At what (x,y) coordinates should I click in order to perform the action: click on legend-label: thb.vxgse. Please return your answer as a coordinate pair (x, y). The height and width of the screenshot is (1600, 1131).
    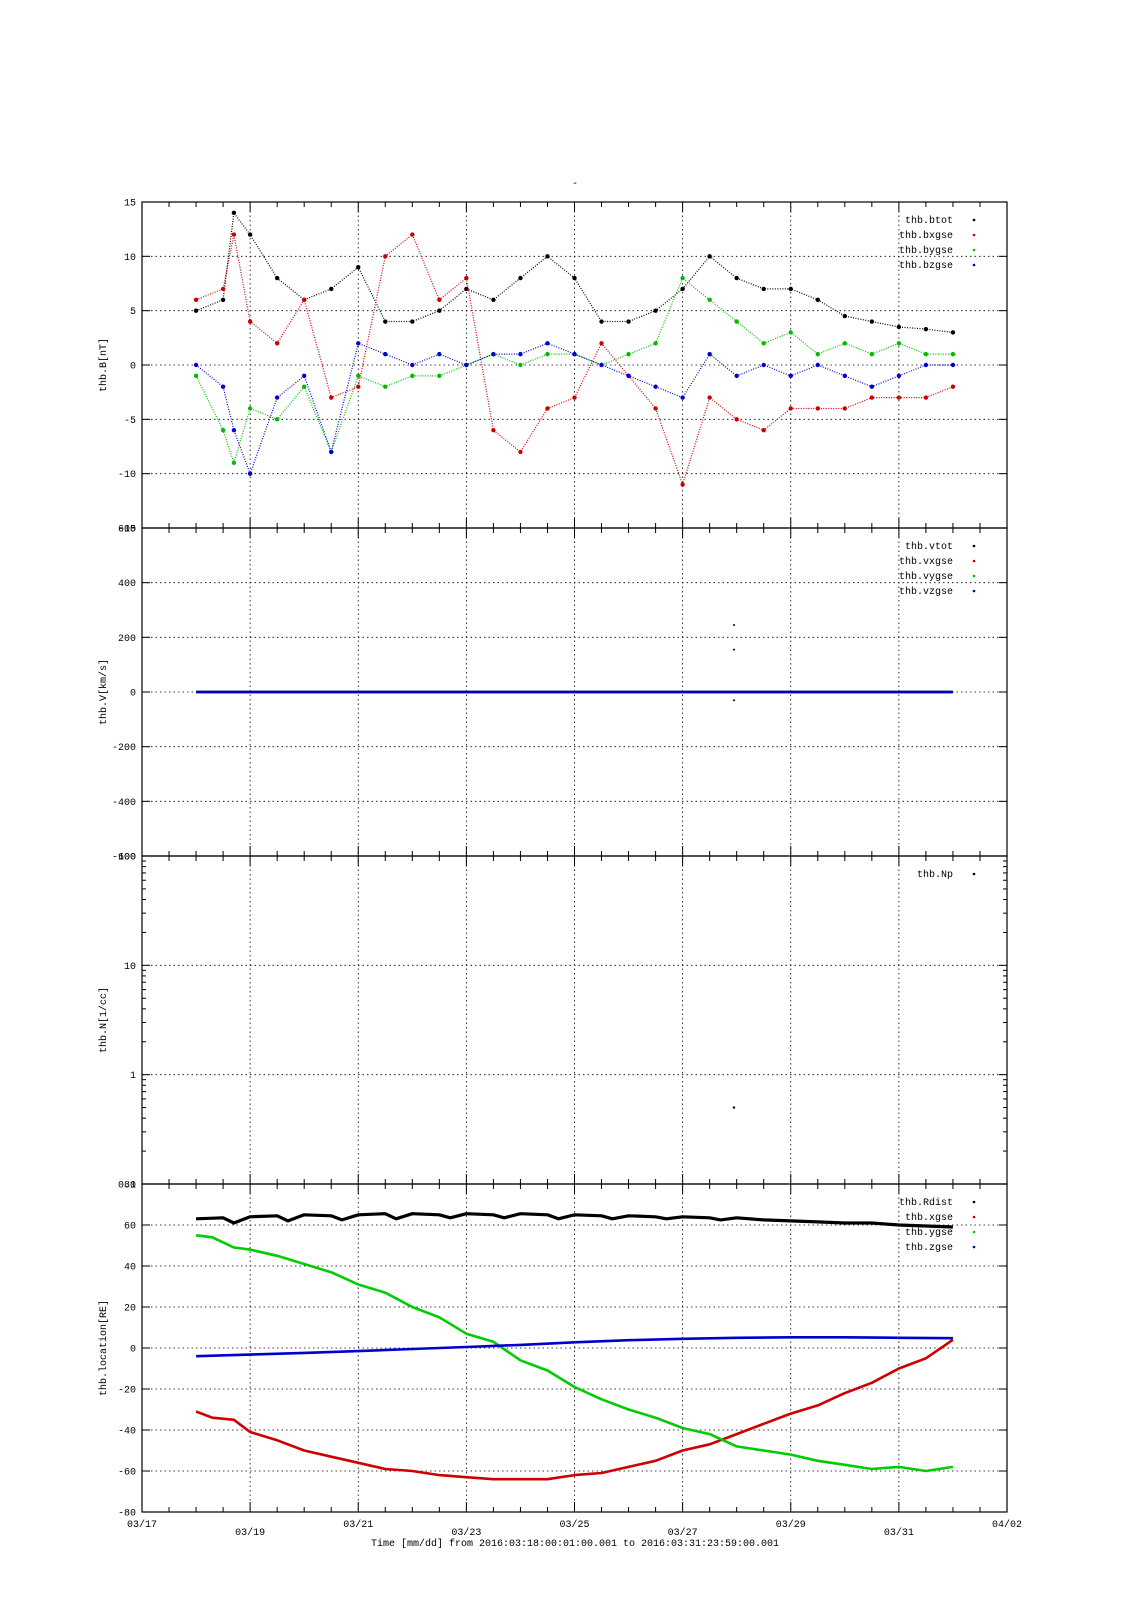
    Looking at the image, I should click on (926, 562).